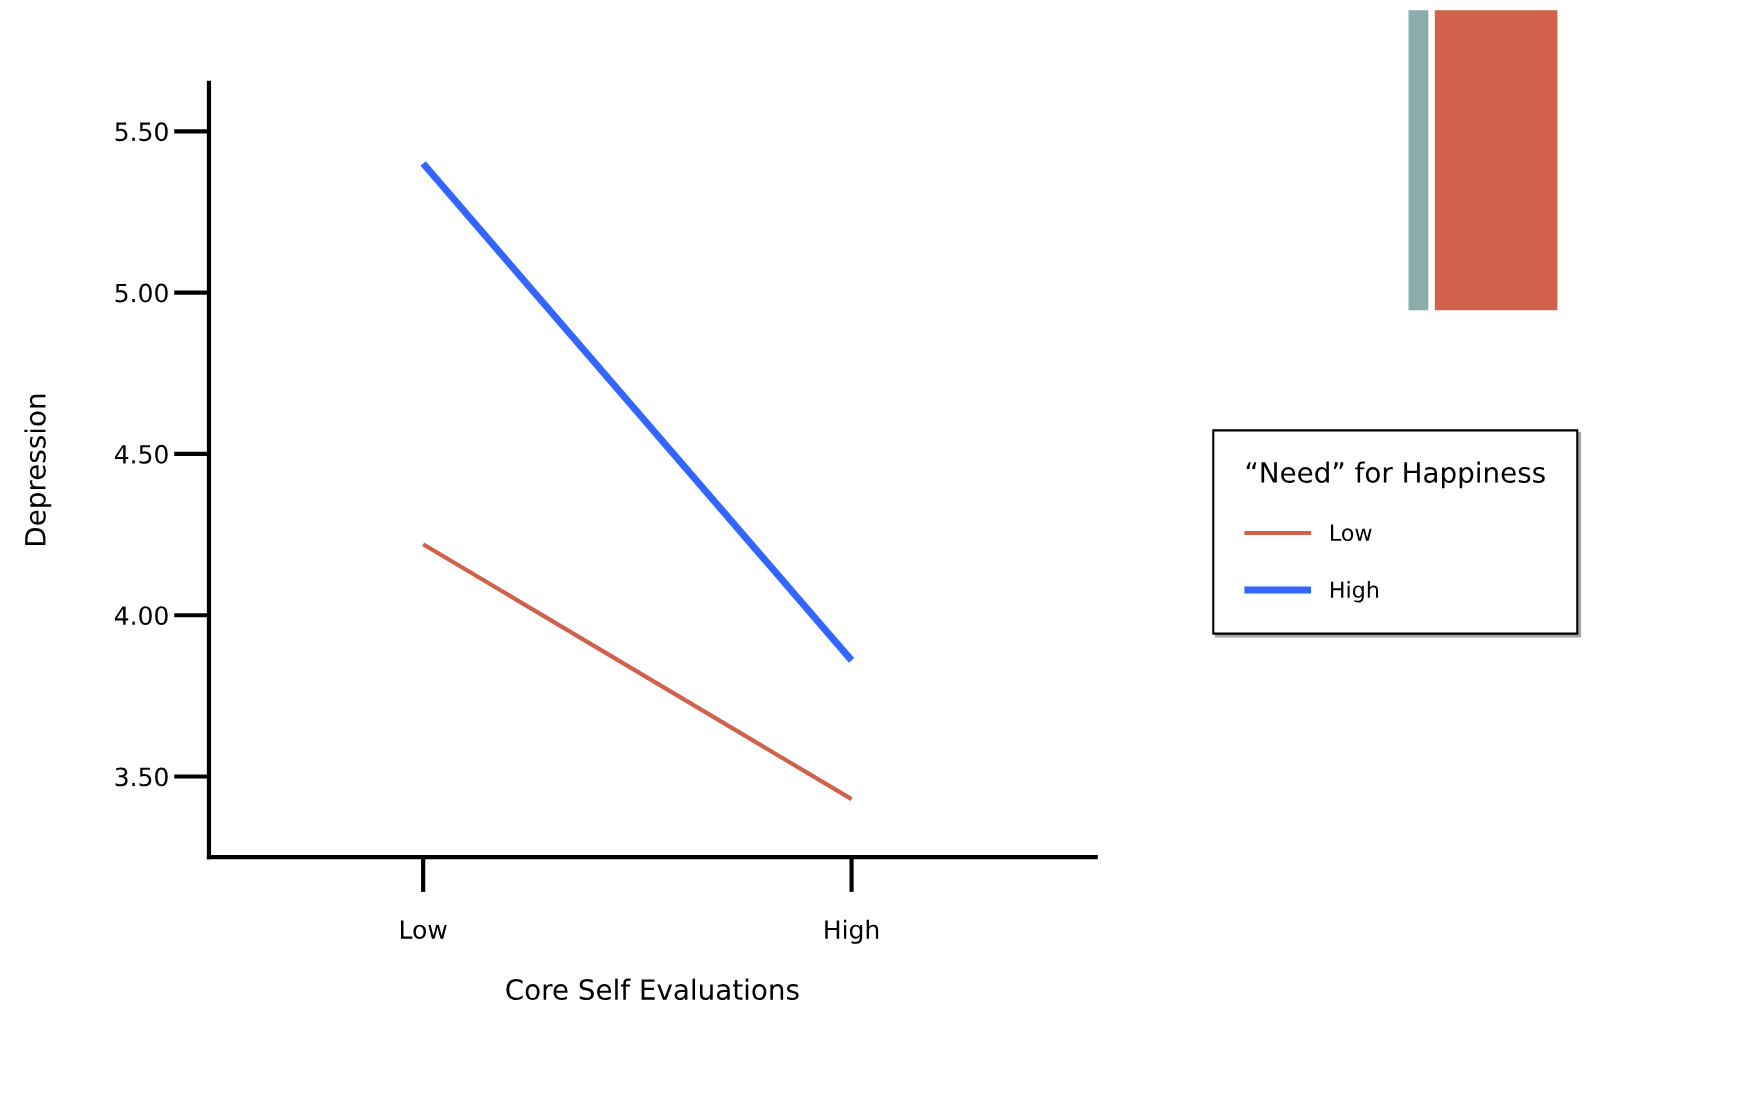  Describe the element at coordinates (652, 989) in the screenshot. I see `x-axis-title: Core Self Evaluations` at that location.